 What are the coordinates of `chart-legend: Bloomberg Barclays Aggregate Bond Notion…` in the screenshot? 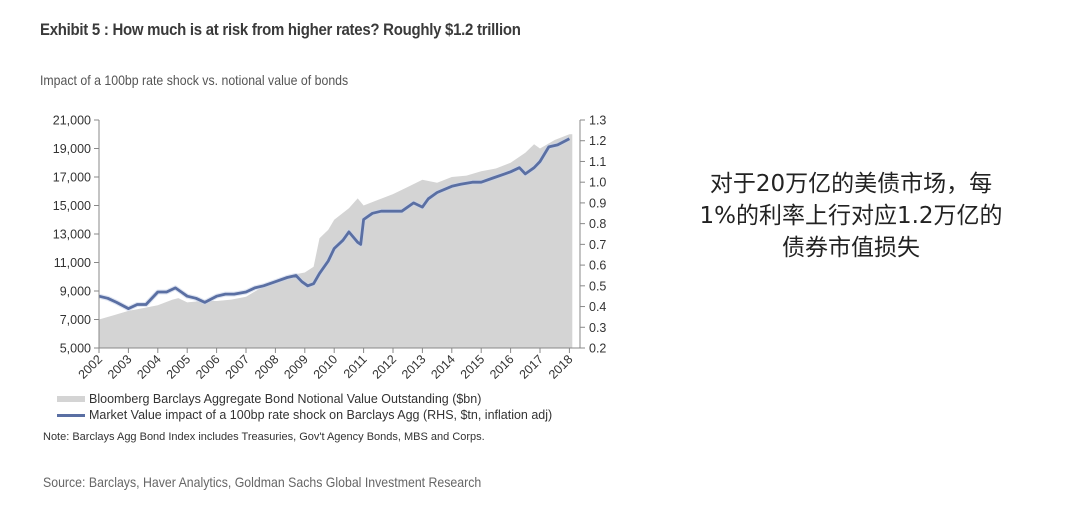 It's located at (304, 407).